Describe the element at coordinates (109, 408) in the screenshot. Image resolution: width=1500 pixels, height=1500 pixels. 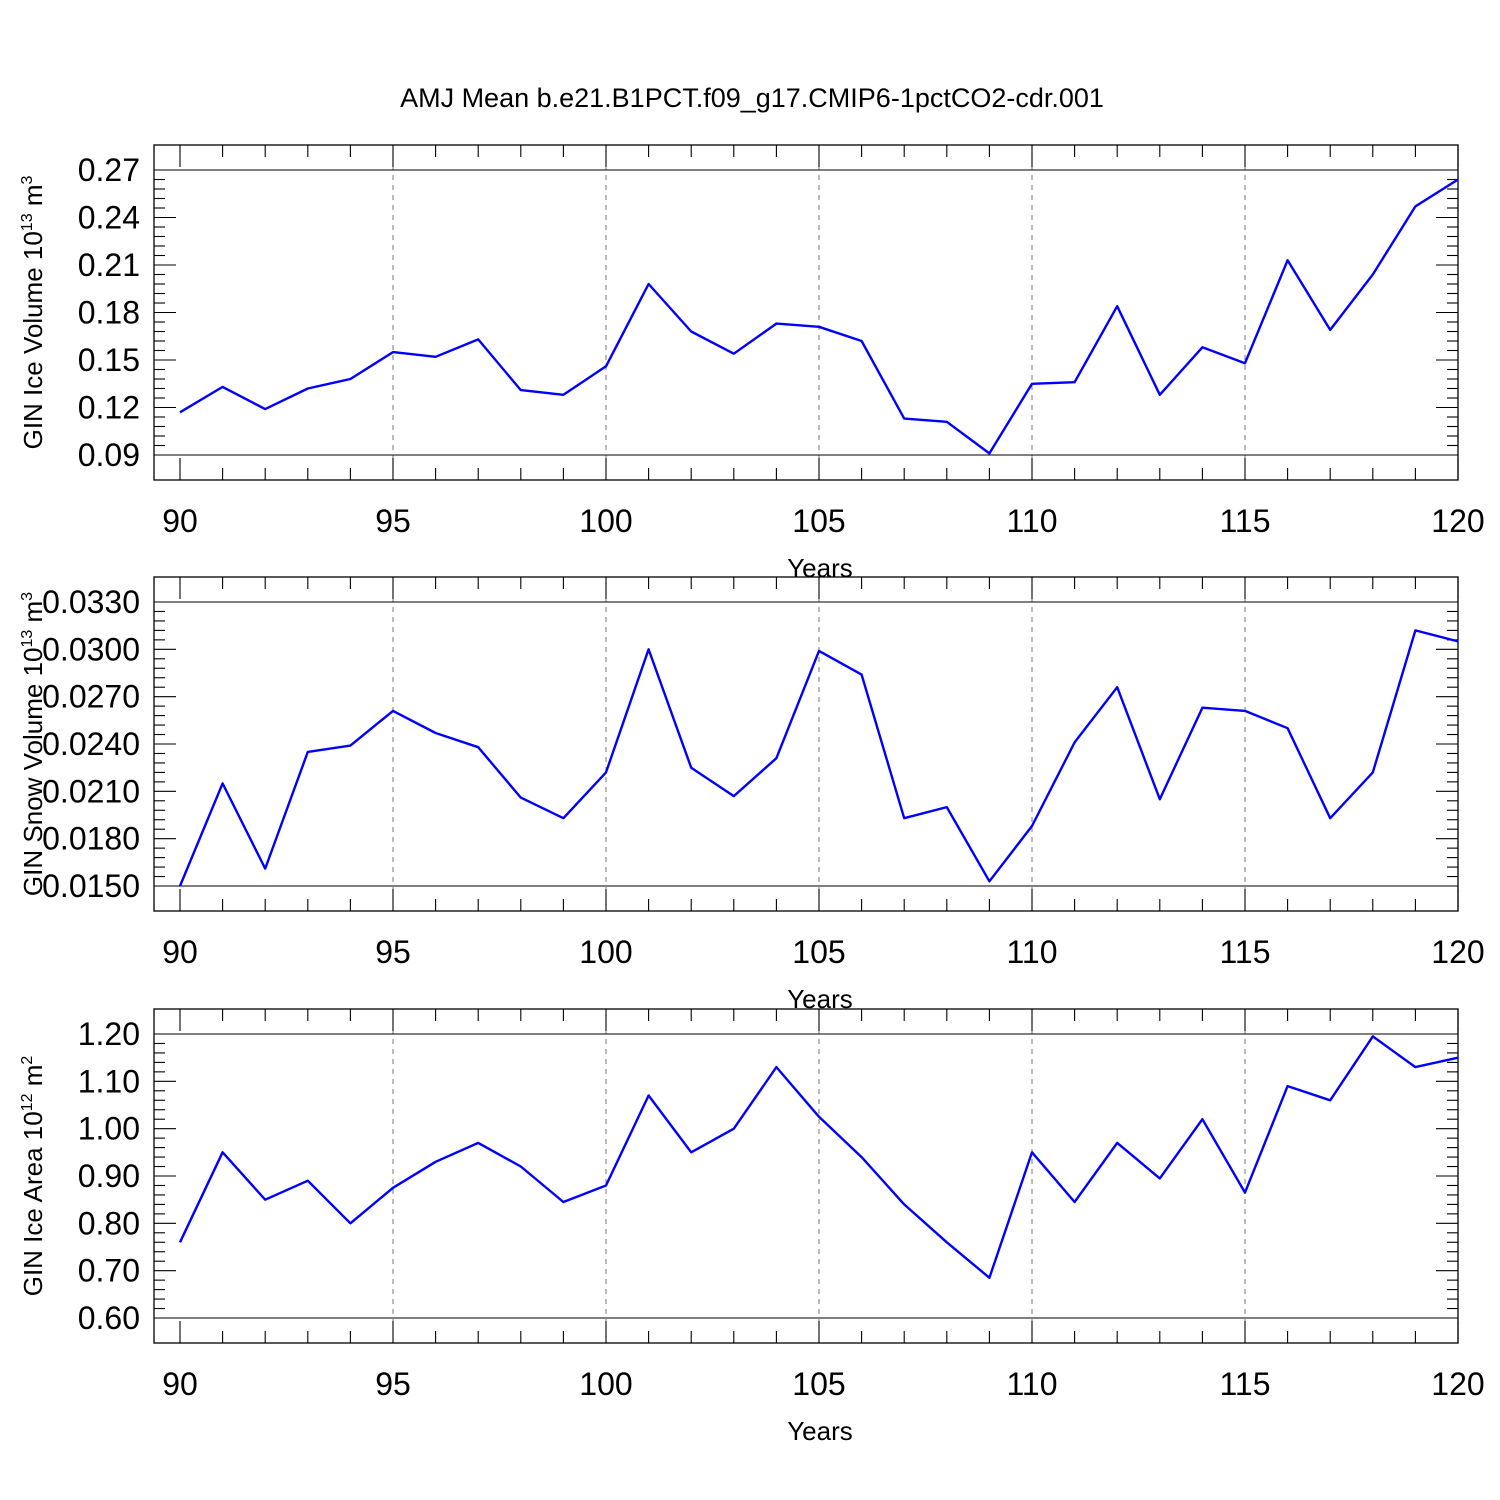
I see `y-tick-label: 0.12` at that location.